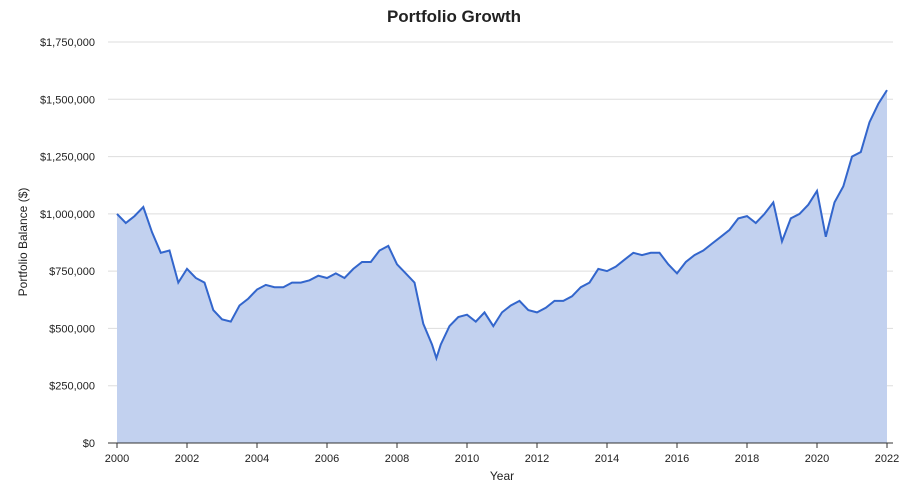 The width and height of the screenshot is (910, 489). Describe the element at coordinates (747, 459) in the screenshot. I see `x-tick-label: 2018` at that location.